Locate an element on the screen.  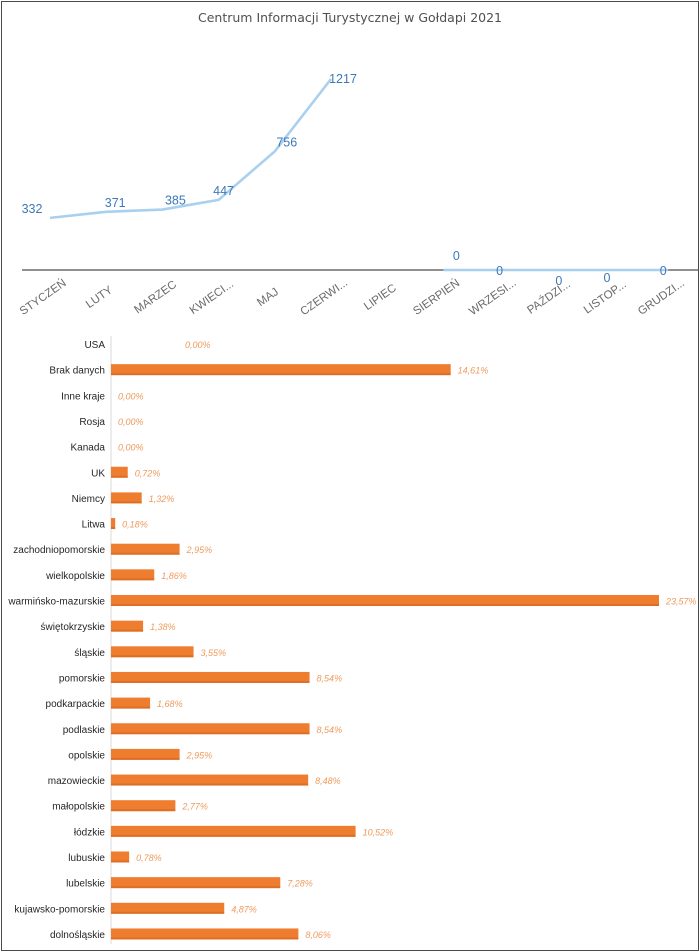
data-label: 371 is located at coordinates (115, 203).